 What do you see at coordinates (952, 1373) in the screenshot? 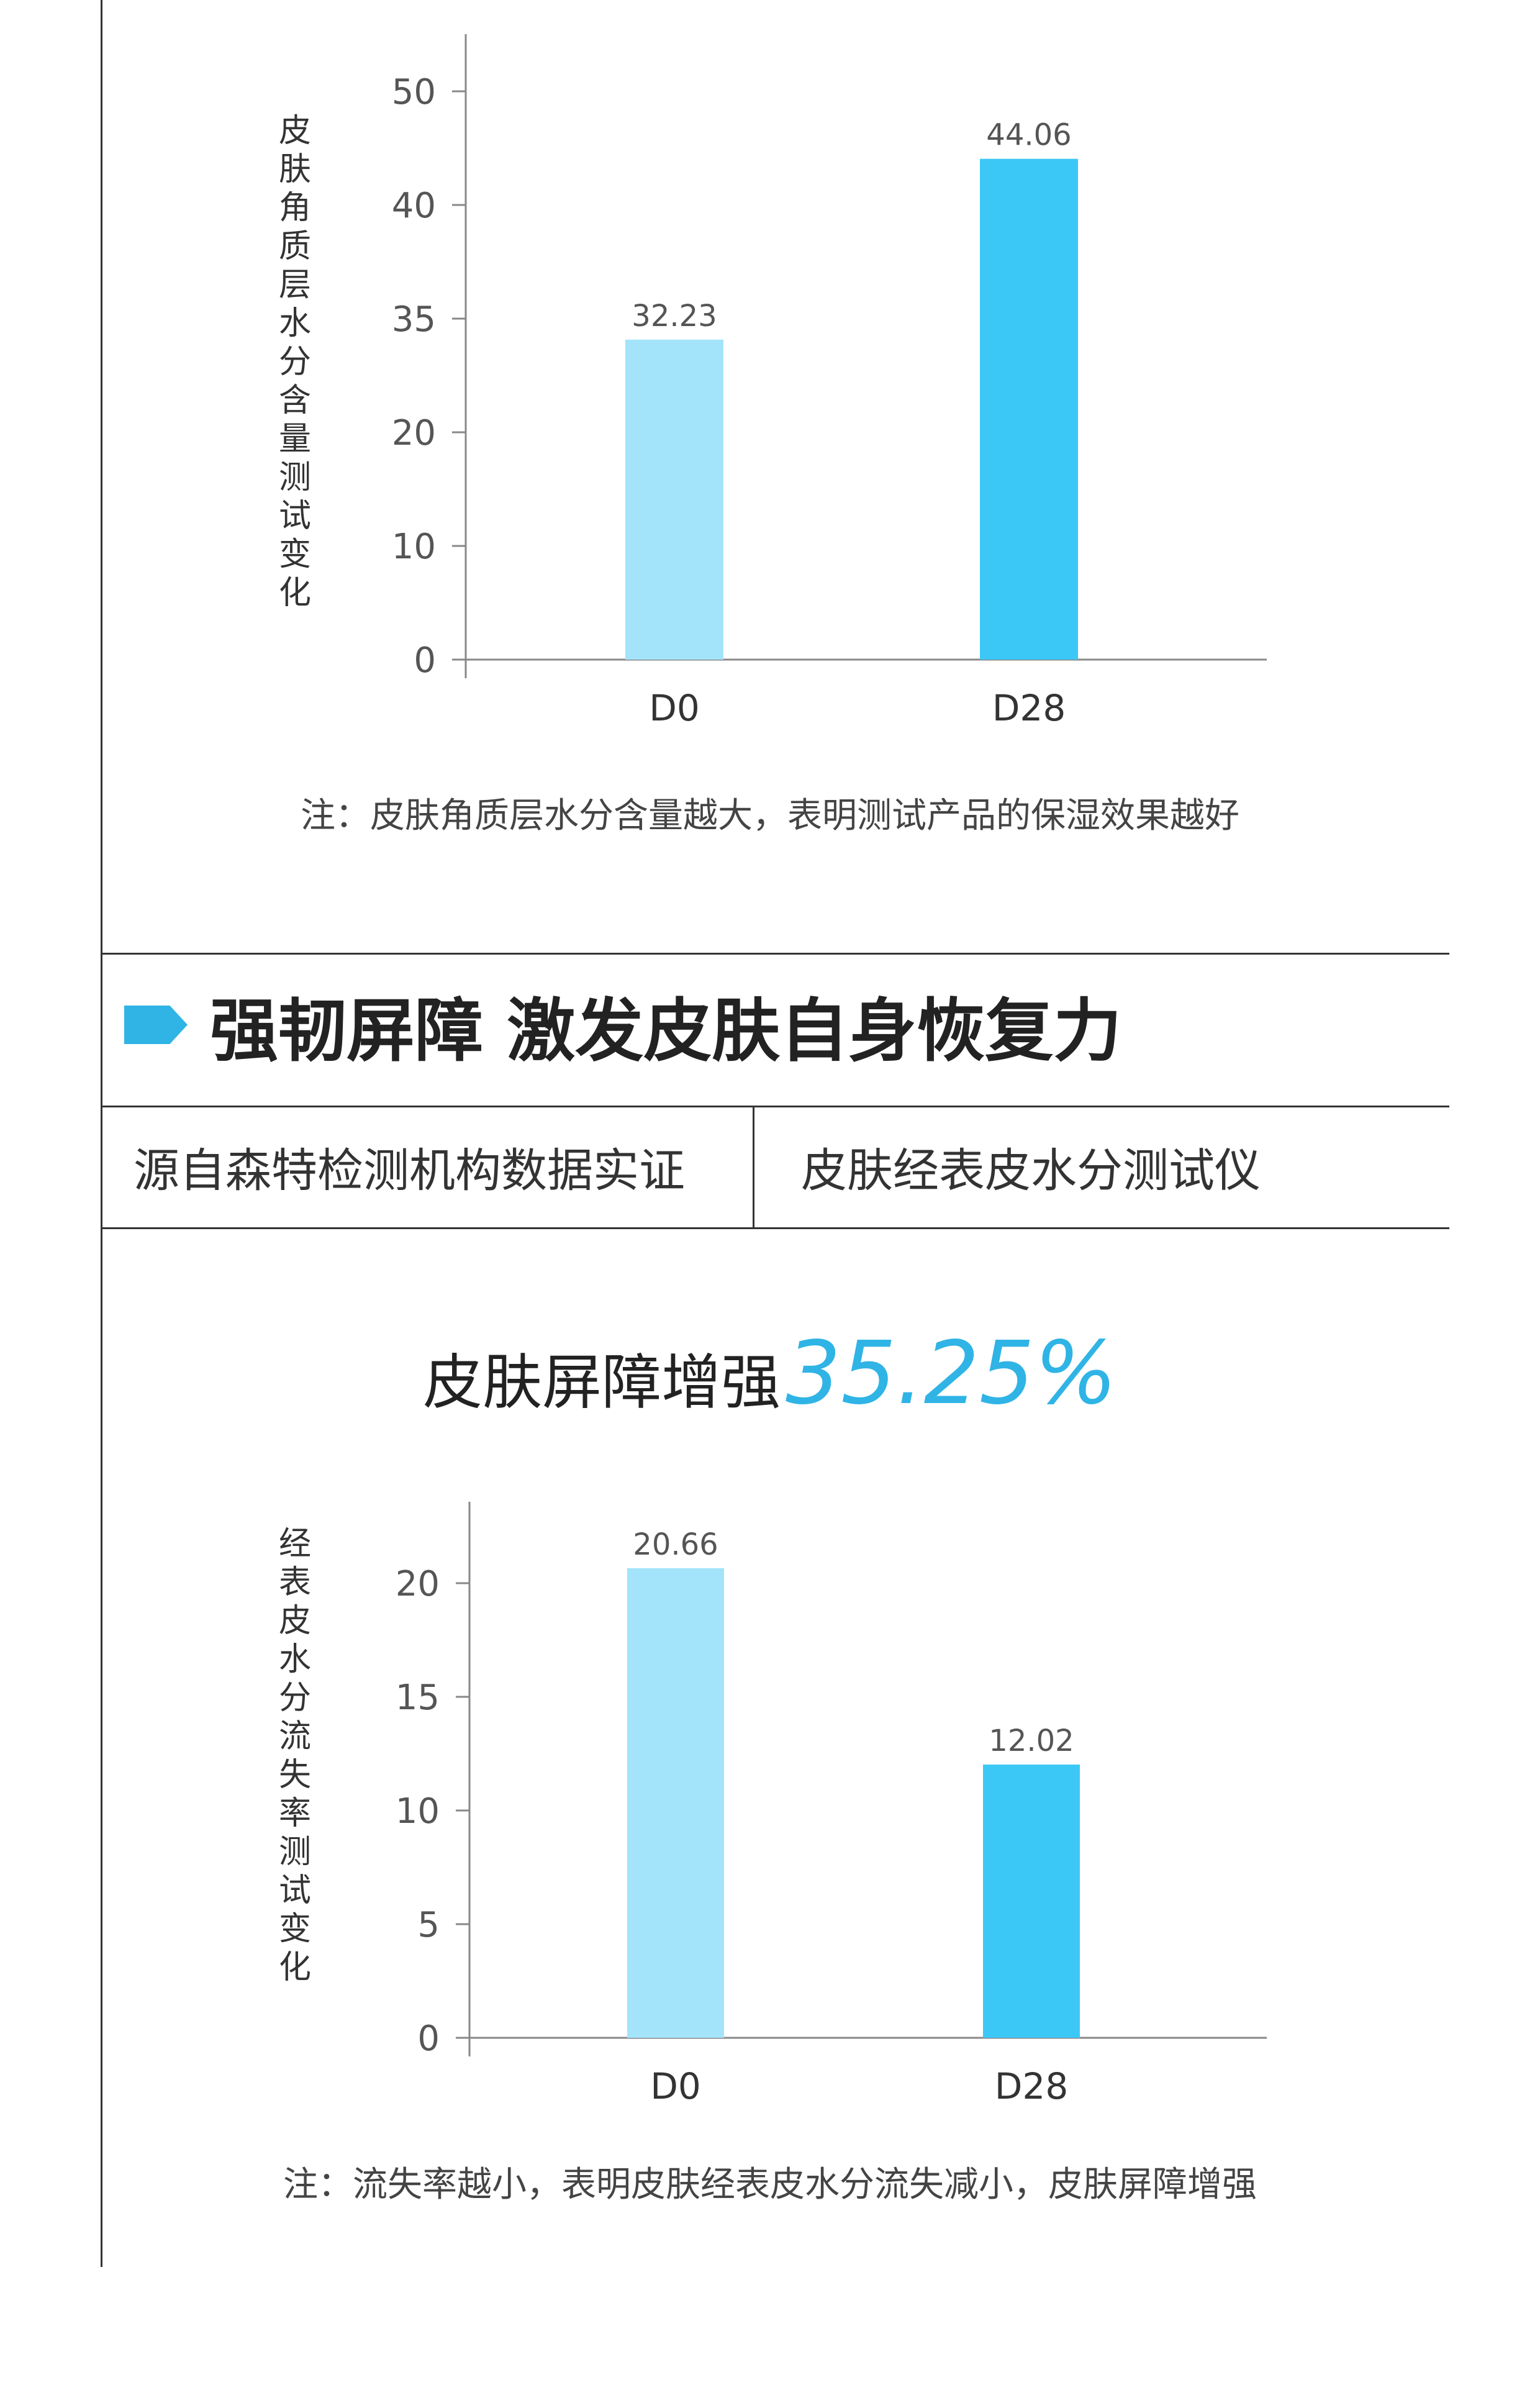
I see `headline-percentage: 35.25%` at bounding box center [952, 1373].